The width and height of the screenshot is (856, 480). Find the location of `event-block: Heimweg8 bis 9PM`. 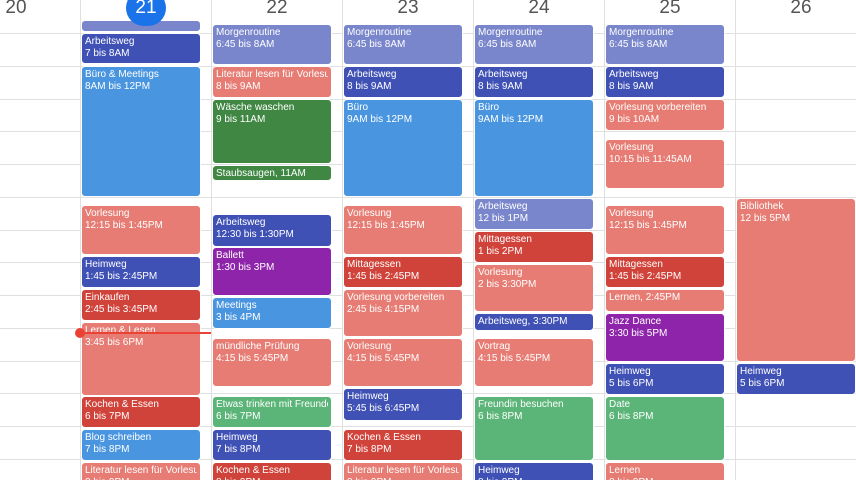

event-block: Heimweg8 bis 9PM is located at coordinates (534, 471).